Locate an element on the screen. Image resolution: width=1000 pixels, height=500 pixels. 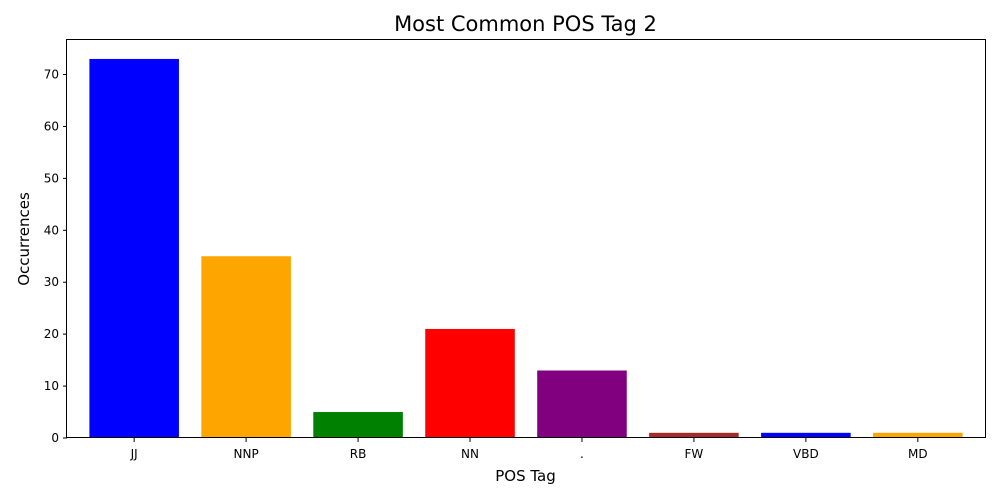
x-axis-label: POS Tag is located at coordinates (525, 476).